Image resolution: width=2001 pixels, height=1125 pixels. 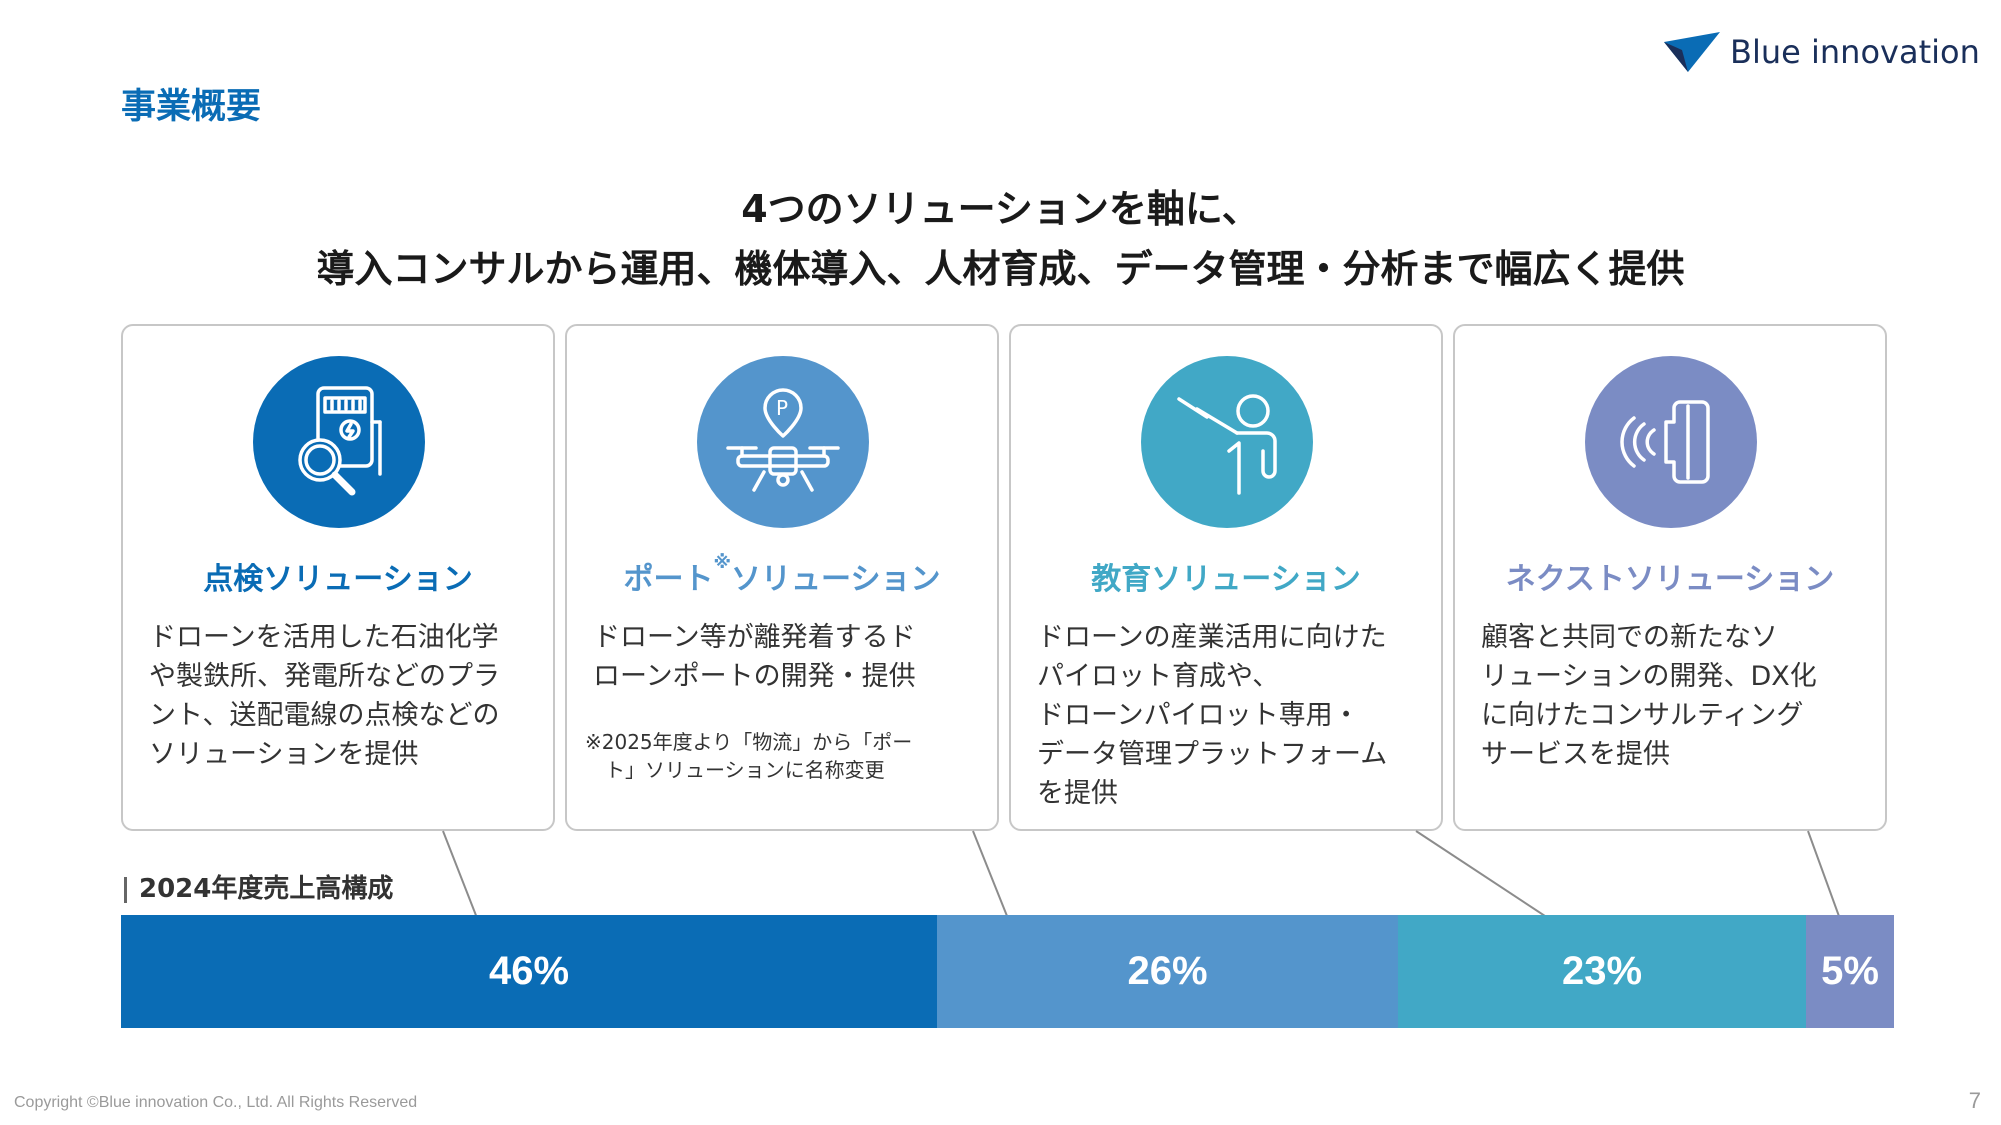 What do you see at coordinates (754, 657) in the screenshot?
I see `card-description: ドローン等が離発着するド ローンポートの開発・提供` at bounding box center [754, 657].